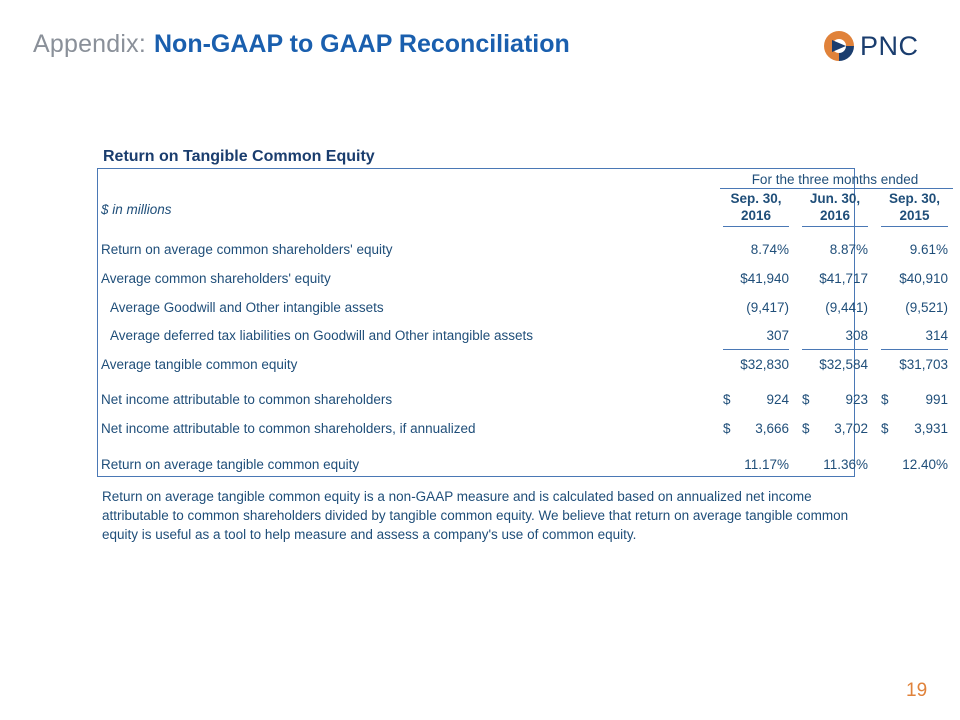 The height and width of the screenshot is (720, 960). I want to click on row-value-cell: $924, so click(756, 399).